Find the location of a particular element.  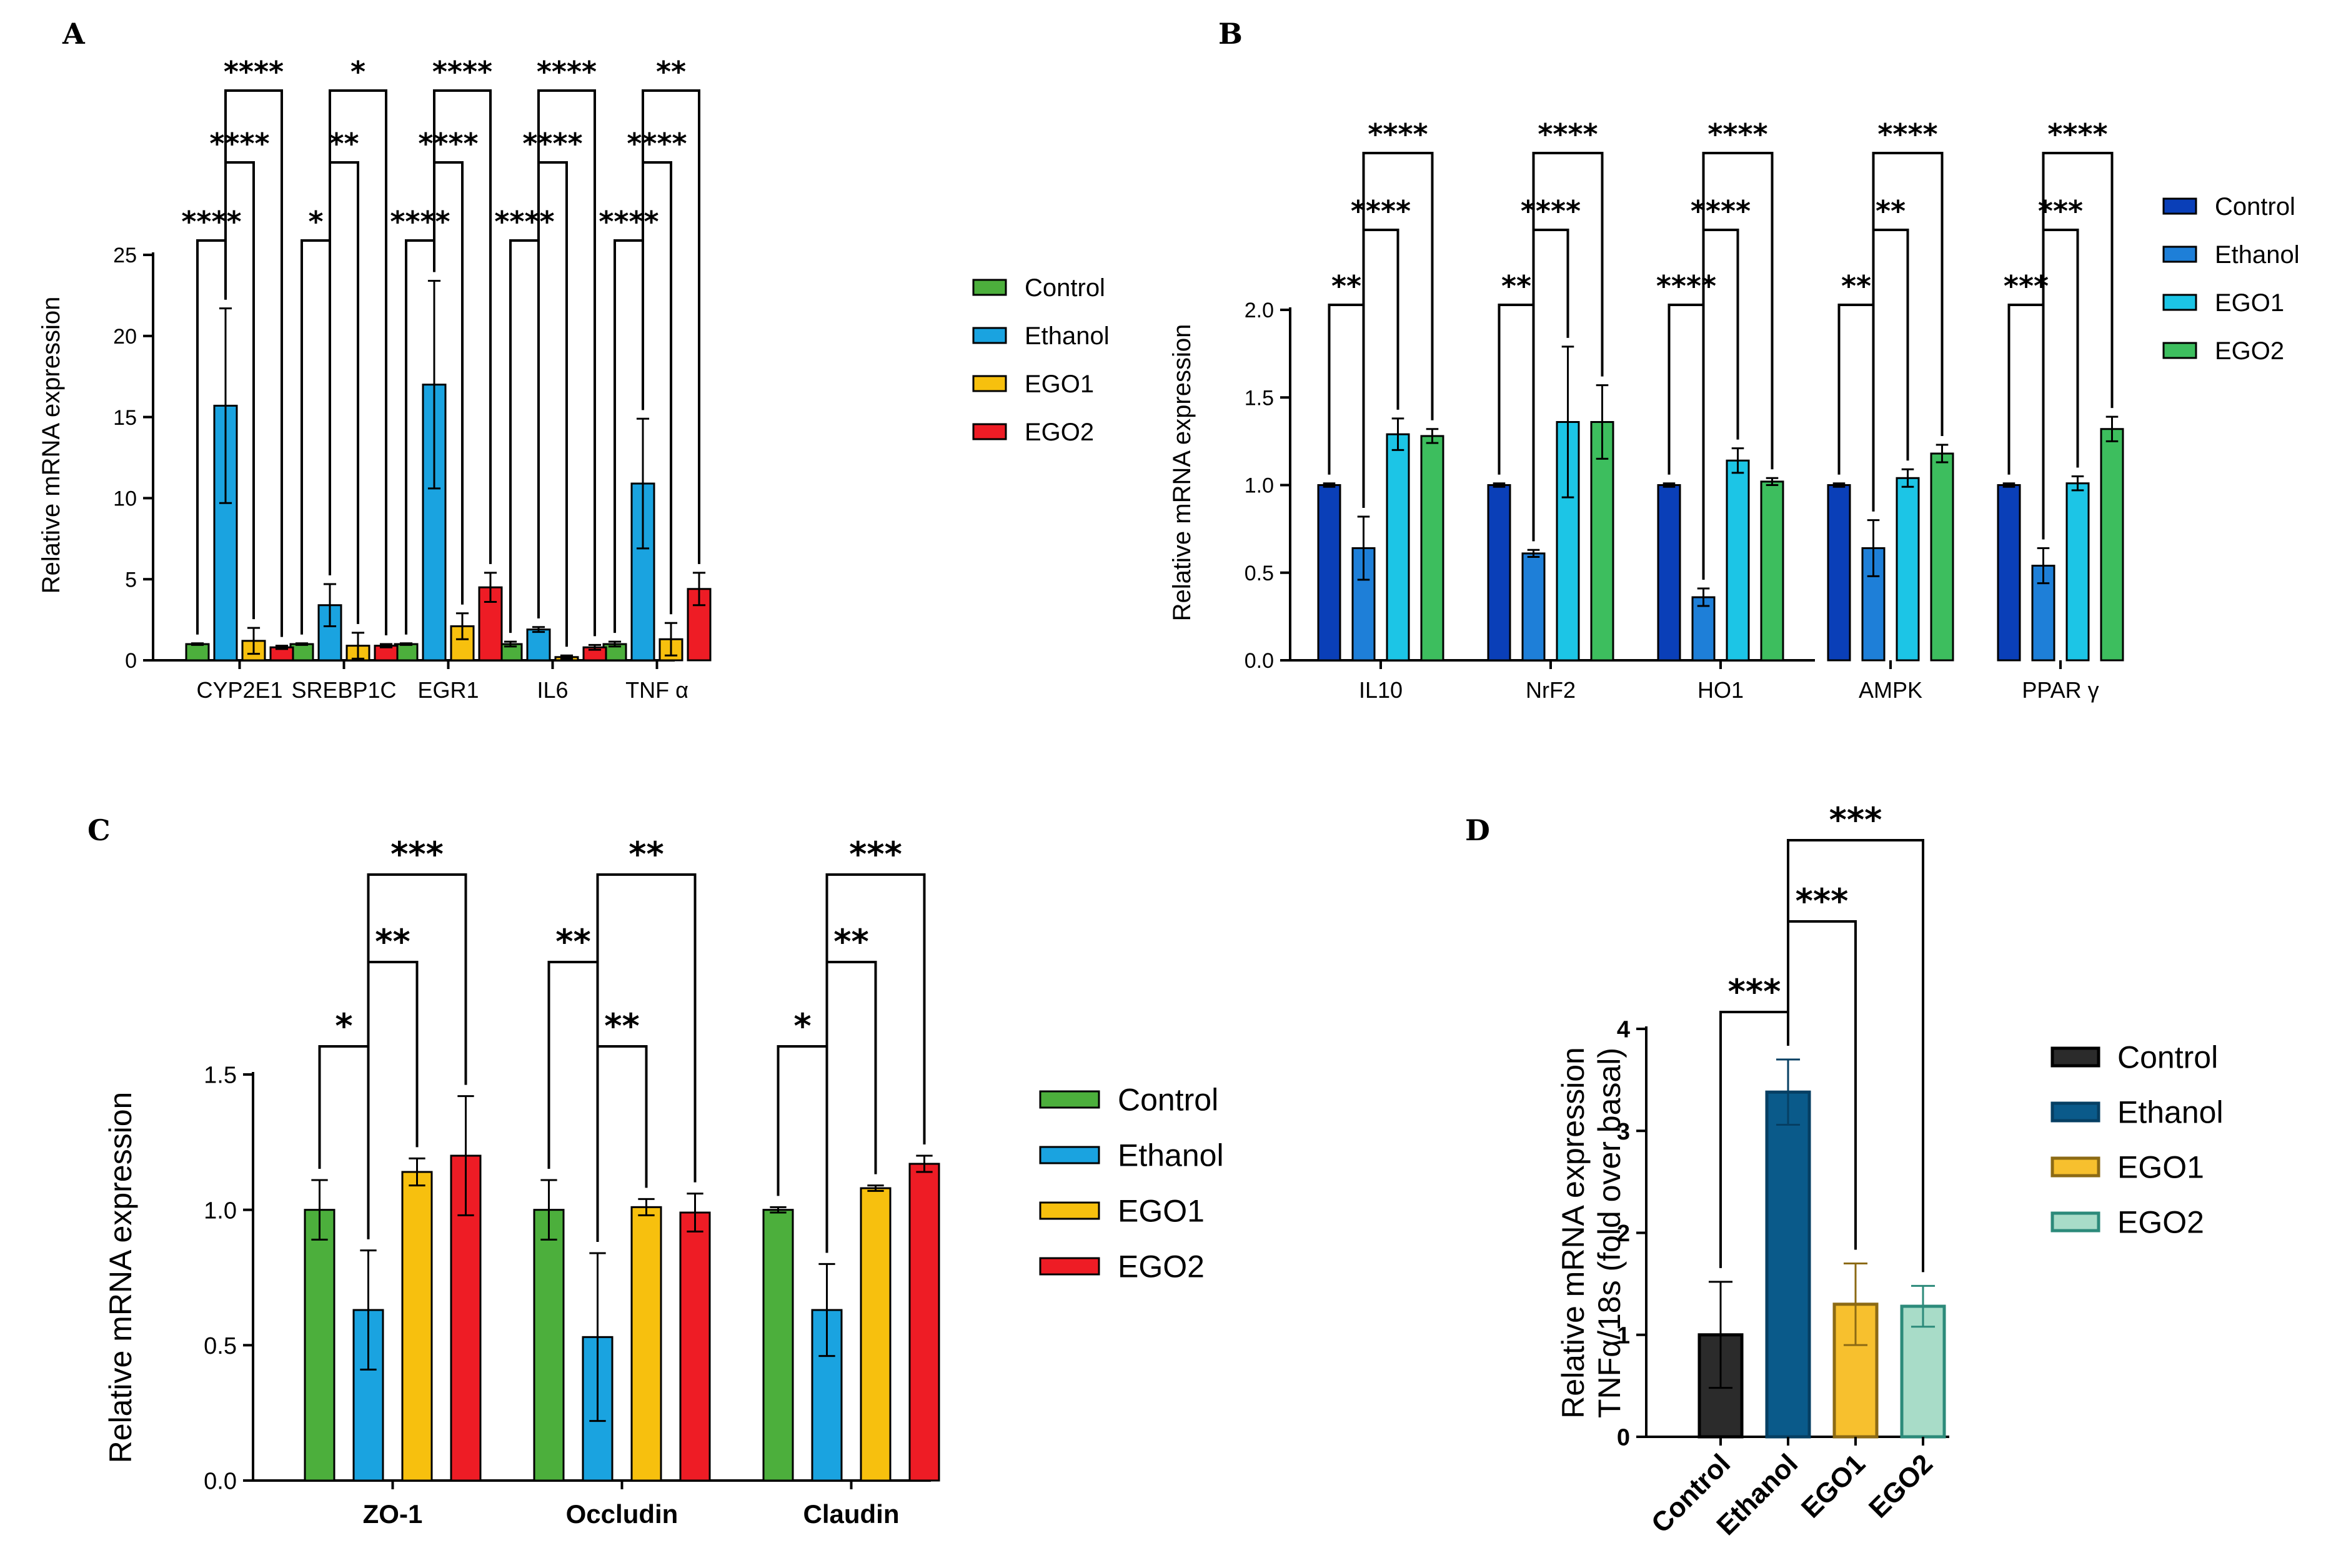

x-tick-label: Occludin is located at coordinates (622, 1514).